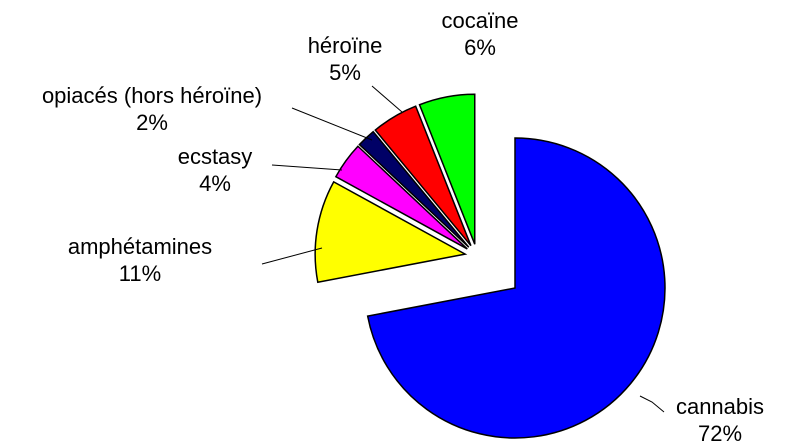 The width and height of the screenshot is (788, 442). Describe the element at coordinates (152, 95) in the screenshot. I see `slice-label: opiacés (hors héroïne)` at that location.